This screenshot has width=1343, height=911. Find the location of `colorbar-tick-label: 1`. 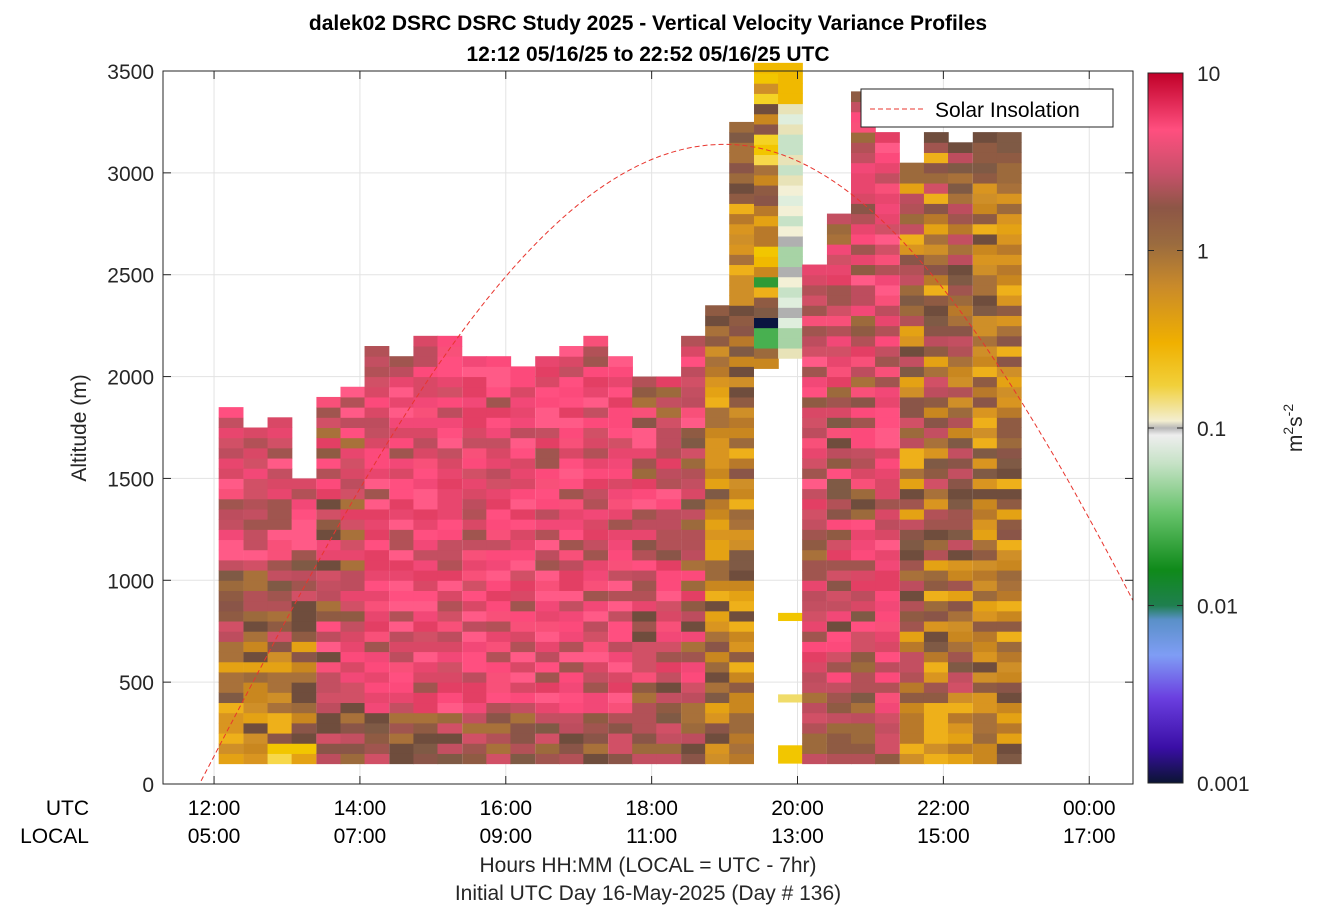

colorbar-tick-label: 1 is located at coordinates (1203, 252).